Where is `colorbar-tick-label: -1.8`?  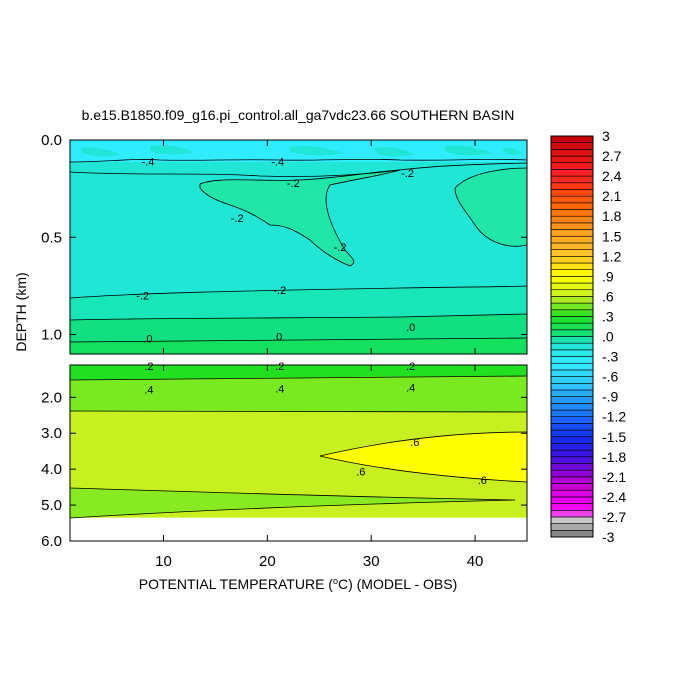 colorbar-tick-label: -1.8 is located at coordinates (614, 457).